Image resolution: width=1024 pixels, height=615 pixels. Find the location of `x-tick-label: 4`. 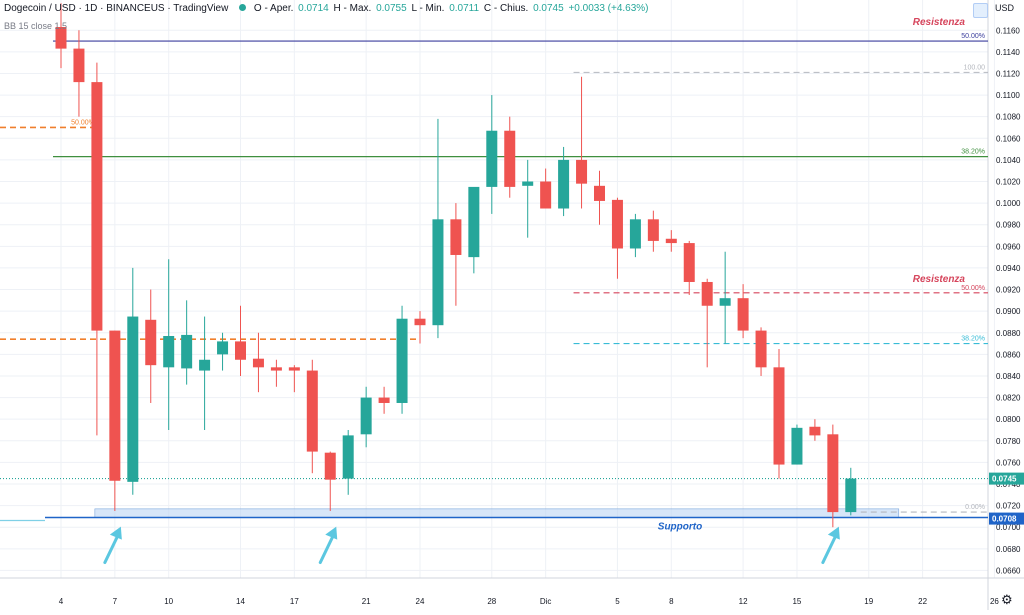

x-tick-label: 4 is located at coordinates (61, 601).